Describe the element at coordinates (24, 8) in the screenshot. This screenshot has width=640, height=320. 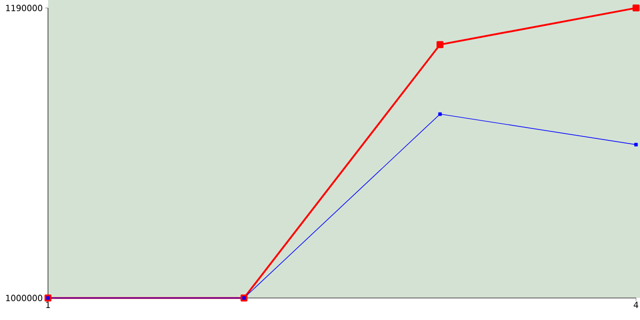
I see `y-tick-label: 1190000` at that location.